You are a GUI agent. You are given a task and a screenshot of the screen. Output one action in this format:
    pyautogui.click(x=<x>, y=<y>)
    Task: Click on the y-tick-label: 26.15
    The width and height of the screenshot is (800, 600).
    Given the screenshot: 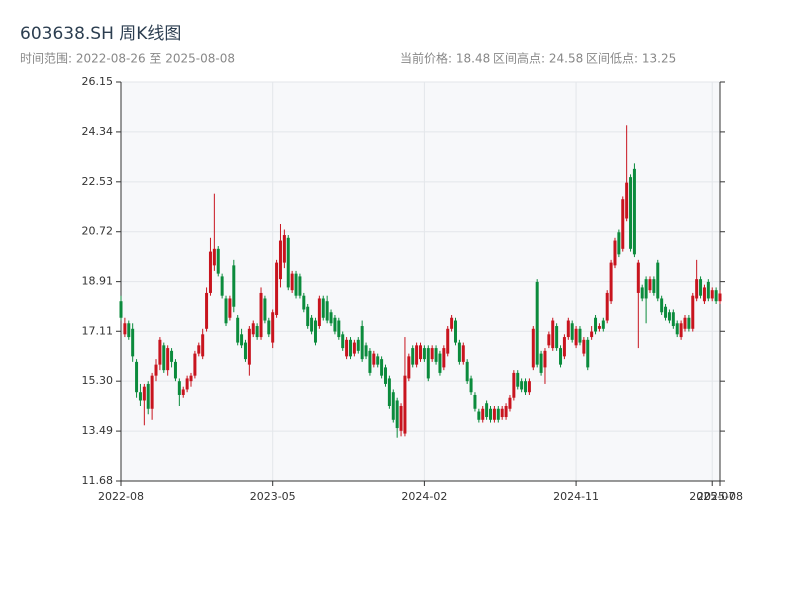 What is the action you would take?
    pyautogui.click(x=98, y=81)
    